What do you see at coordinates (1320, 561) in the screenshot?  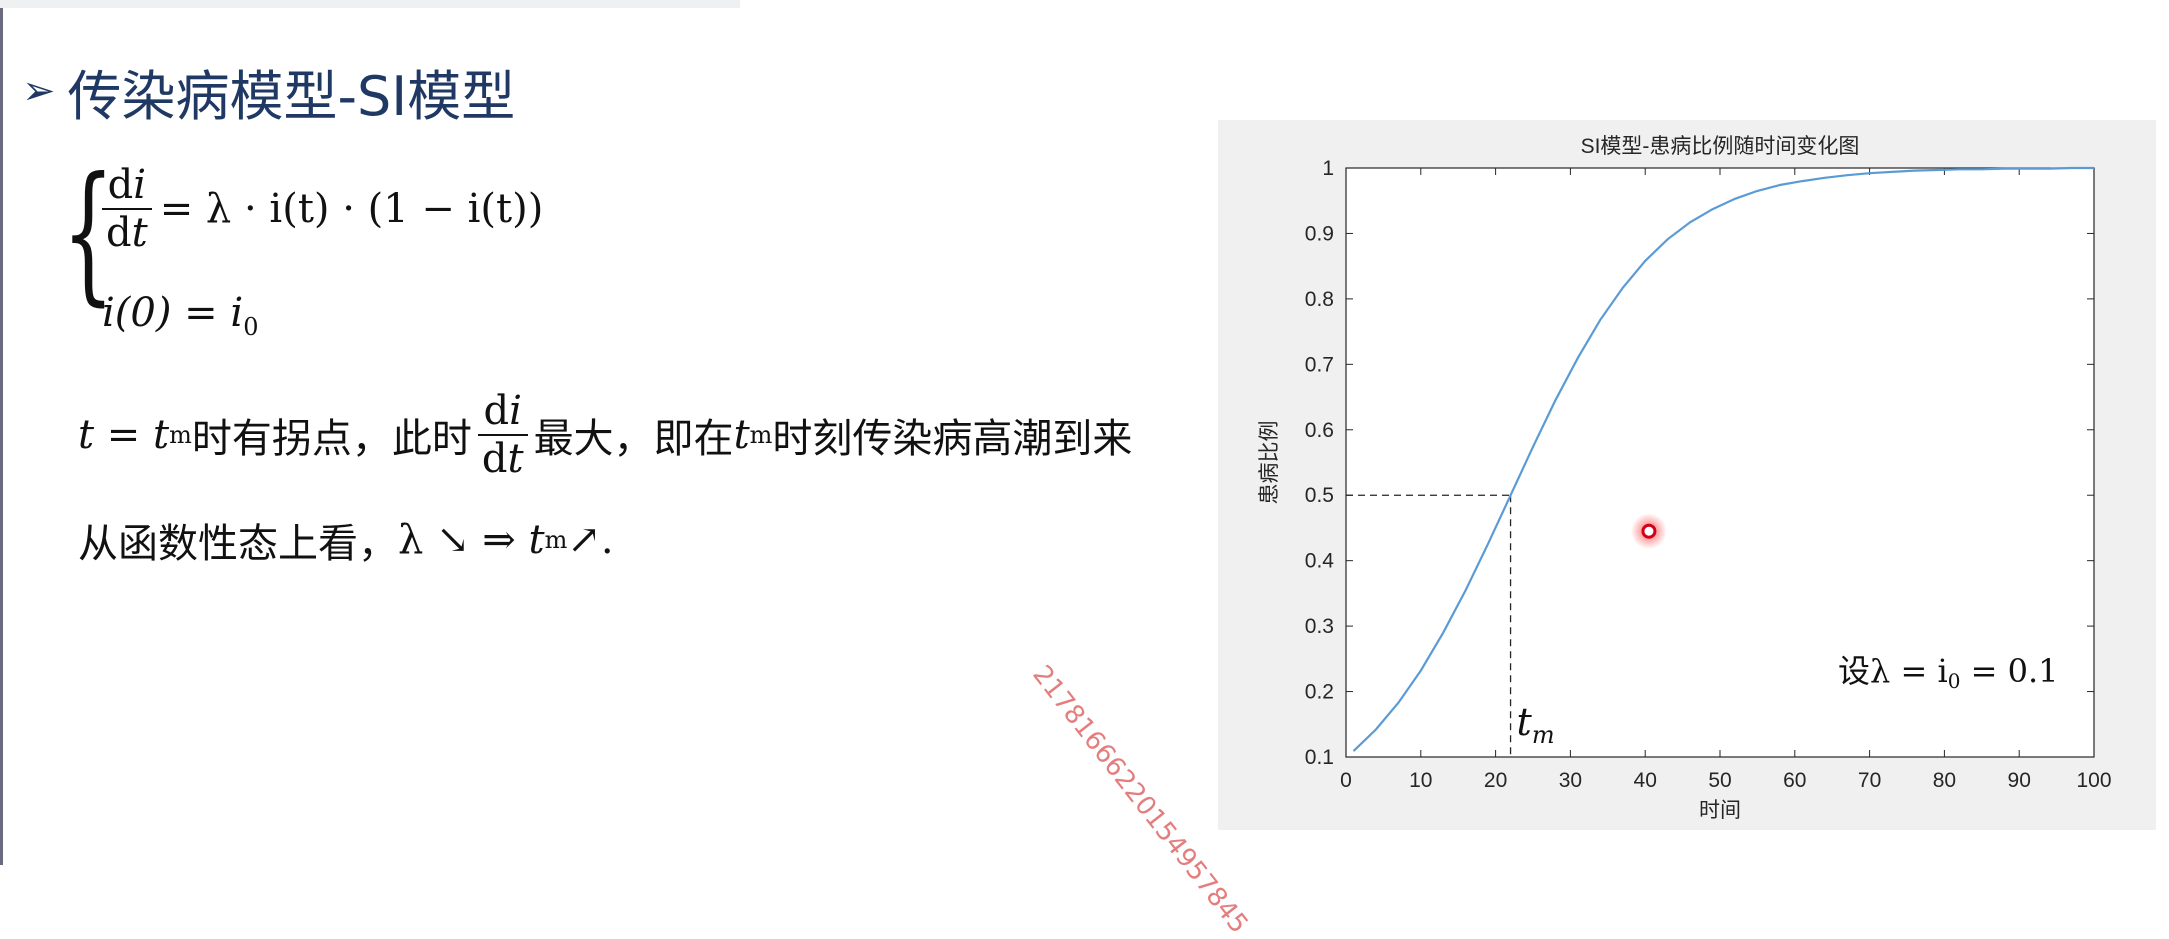 I see `y-tick-label: 0.4` at bounding box center [1320, 561].